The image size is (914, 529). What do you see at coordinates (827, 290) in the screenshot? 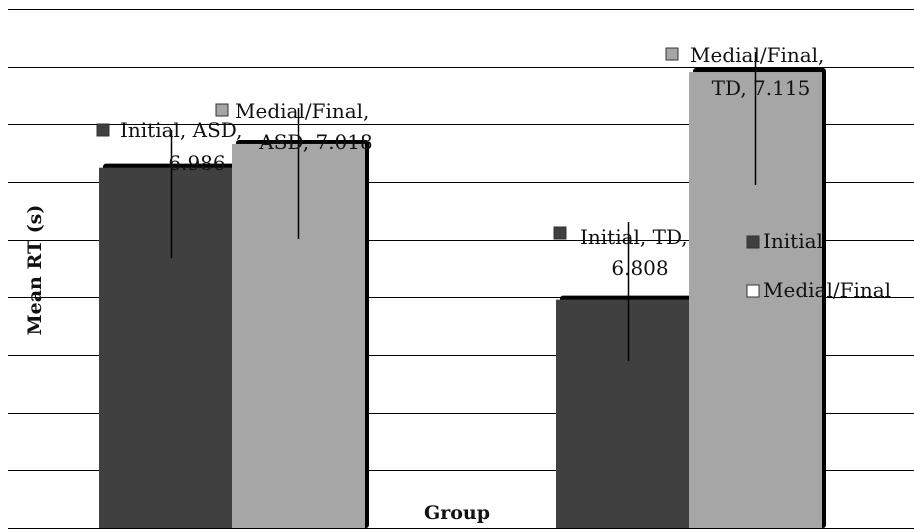
I see `legend-label: Medial/Final` at bounding box center [827, 290].